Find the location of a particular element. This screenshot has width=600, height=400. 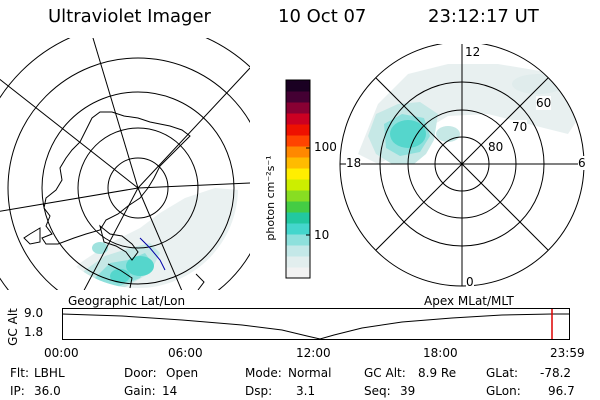

glat-value: -78.2 is located at coordinates (556, 373).